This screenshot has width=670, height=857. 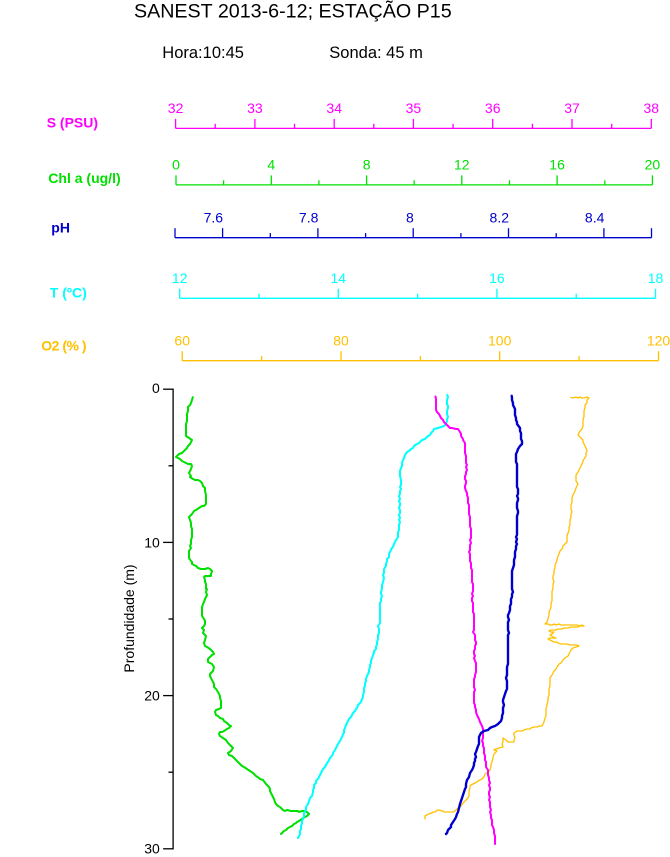 I want to click on svg-text: Sonda: 45 m, so click(x=376, y=53).